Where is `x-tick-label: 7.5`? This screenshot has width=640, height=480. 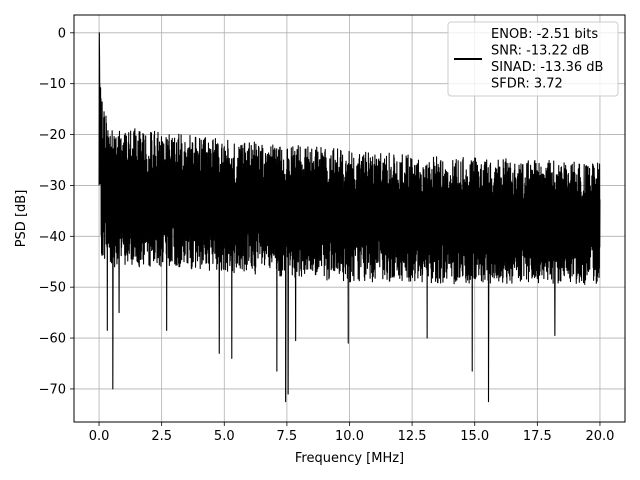
x-tick-label: 7.5 is located at coordinates (287, 436).